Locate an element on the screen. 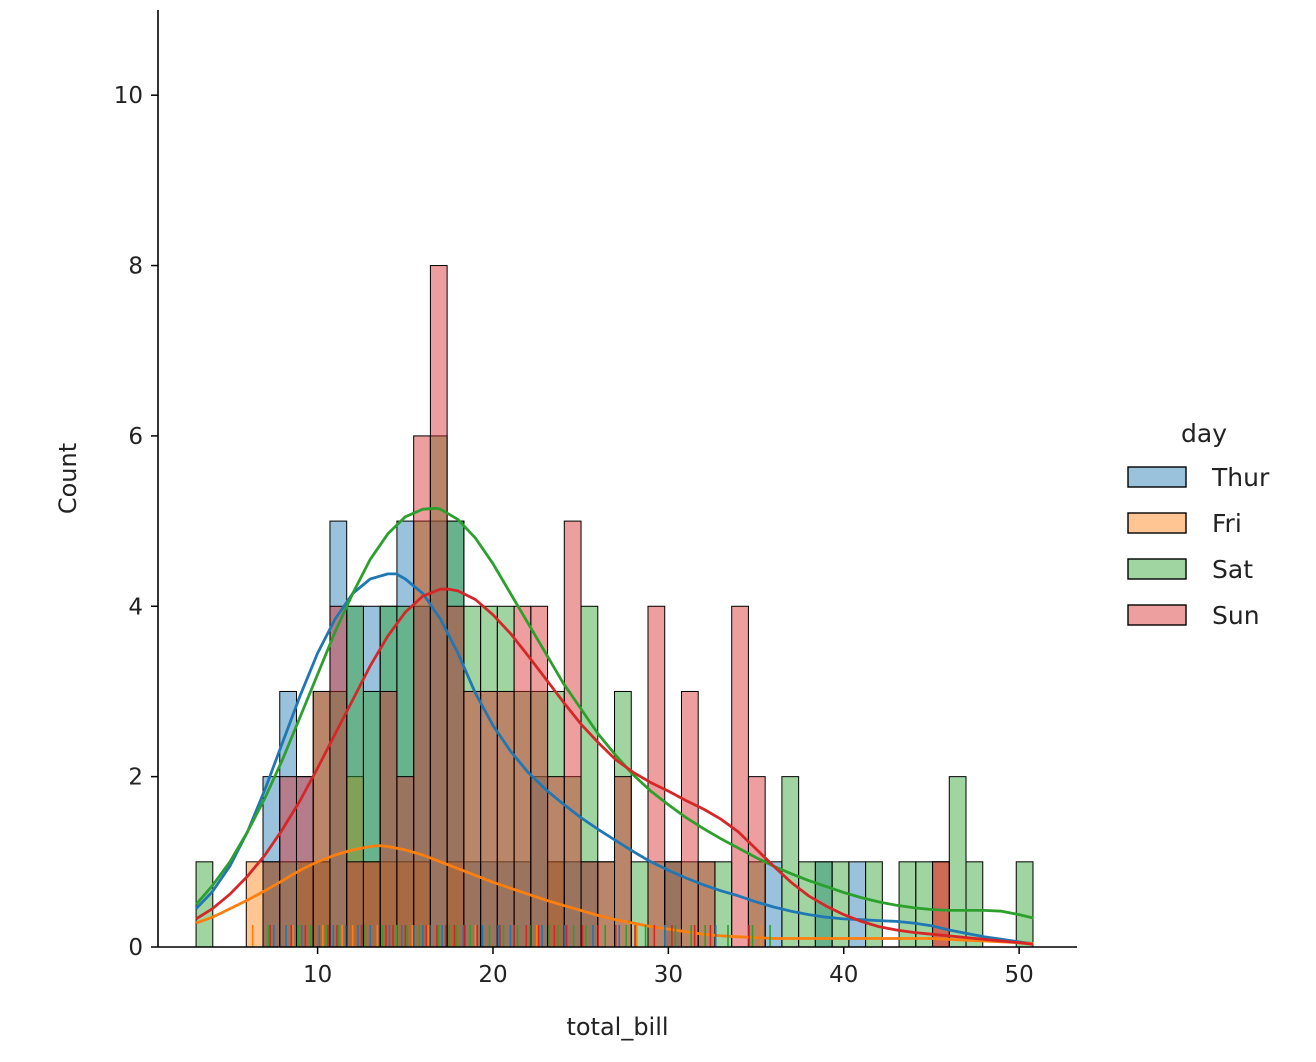 The height and width of the screenshot is (1062, 1316). y-tick-label-8: 8 is located at coordinates (135, 267).